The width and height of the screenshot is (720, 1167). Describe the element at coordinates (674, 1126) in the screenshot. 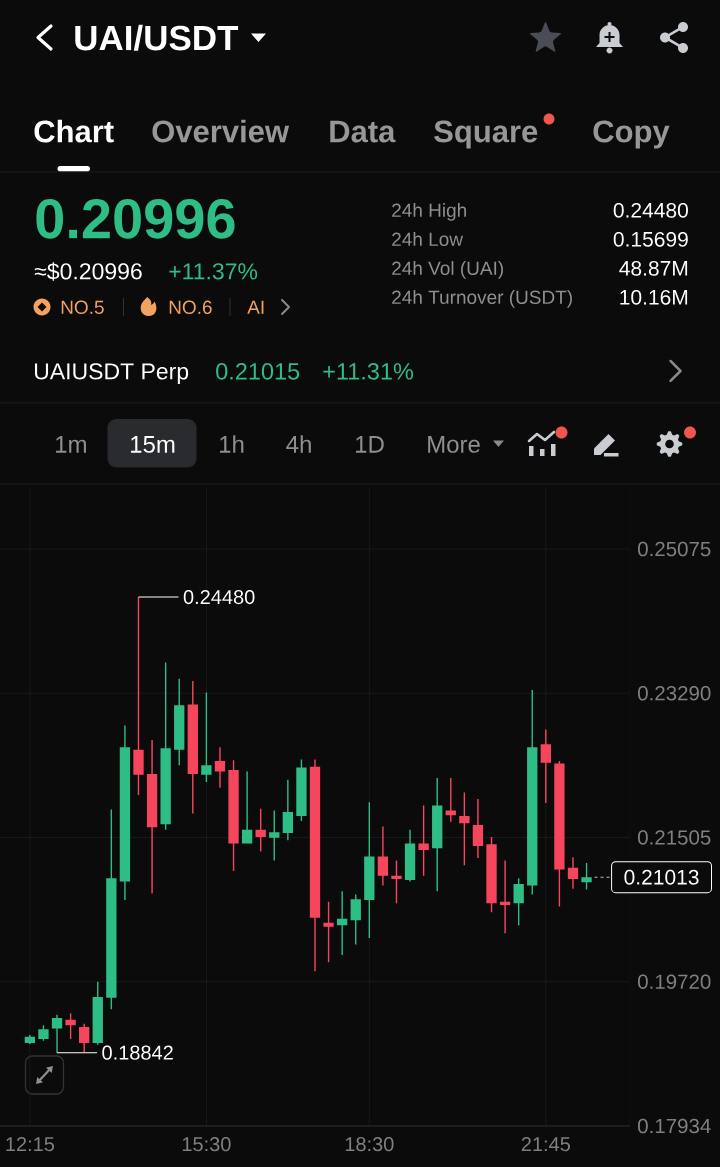

I see `y-tick-label: 0.17934` at that location.